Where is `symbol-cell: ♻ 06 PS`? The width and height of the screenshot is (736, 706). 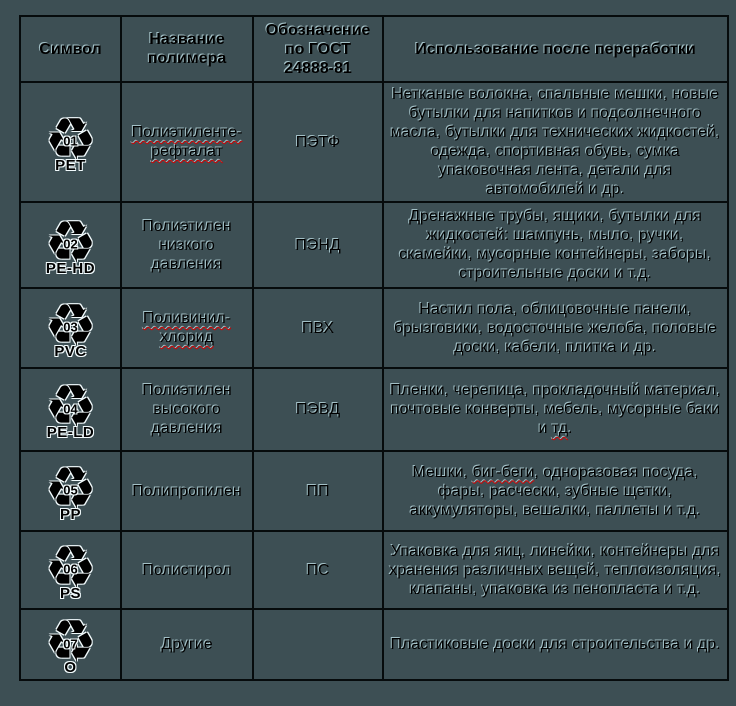
symbol-cell: ♻ 06 PS is located at coordinates (70, 570).